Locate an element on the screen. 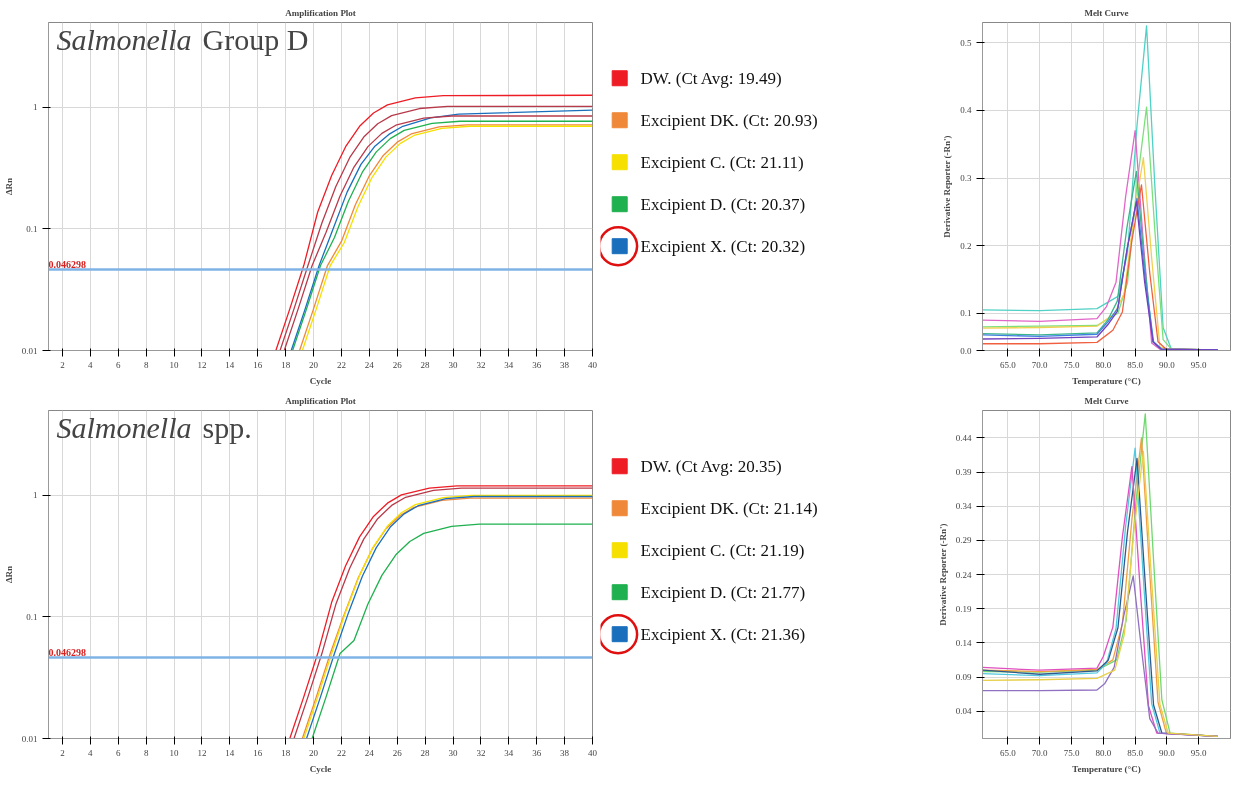  legend-label: DW. (Ct Avg: 19.49) is located at coordinates (711, 78).